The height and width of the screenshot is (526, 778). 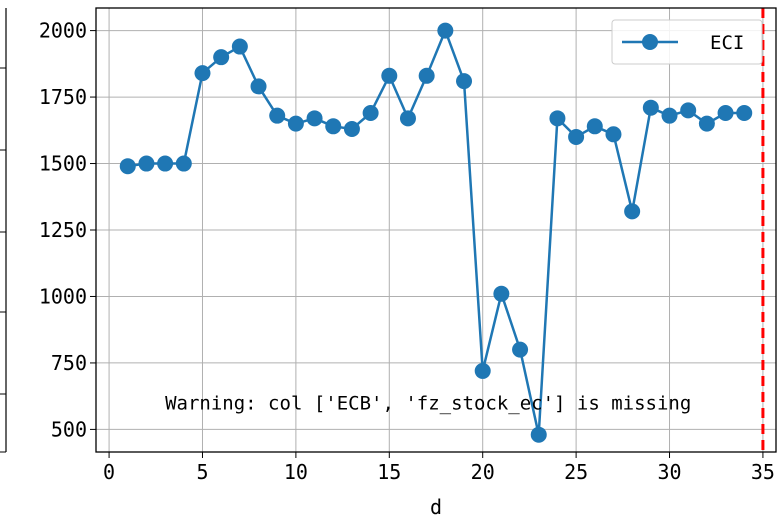 I want to click on y-tick-label: 1500, so click(x=63, y=164).